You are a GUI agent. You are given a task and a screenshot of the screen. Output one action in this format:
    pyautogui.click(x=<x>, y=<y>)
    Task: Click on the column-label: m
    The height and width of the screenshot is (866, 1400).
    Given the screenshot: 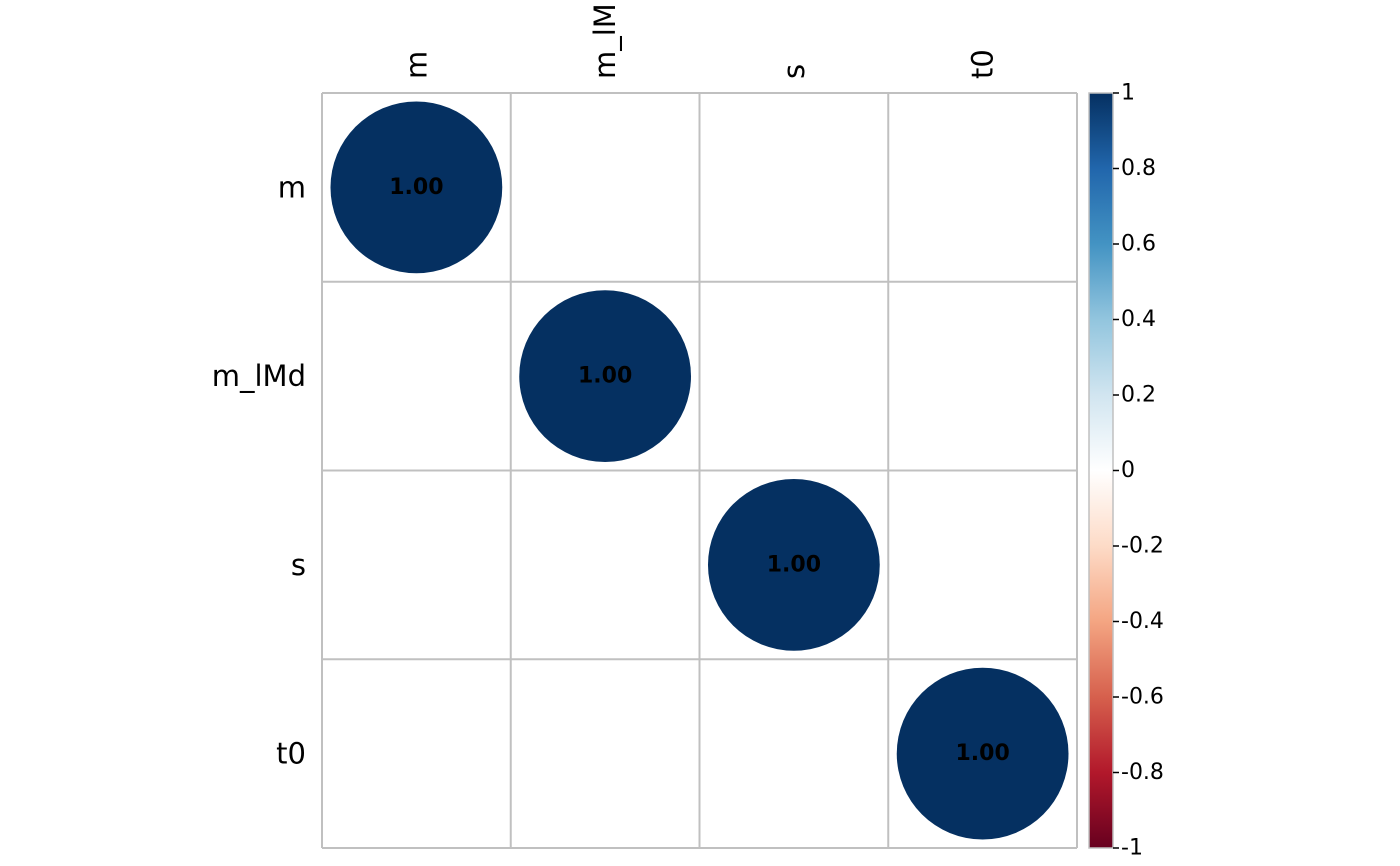 What is the action you would take?
    pyautogui.click(x=416, y=65)
    